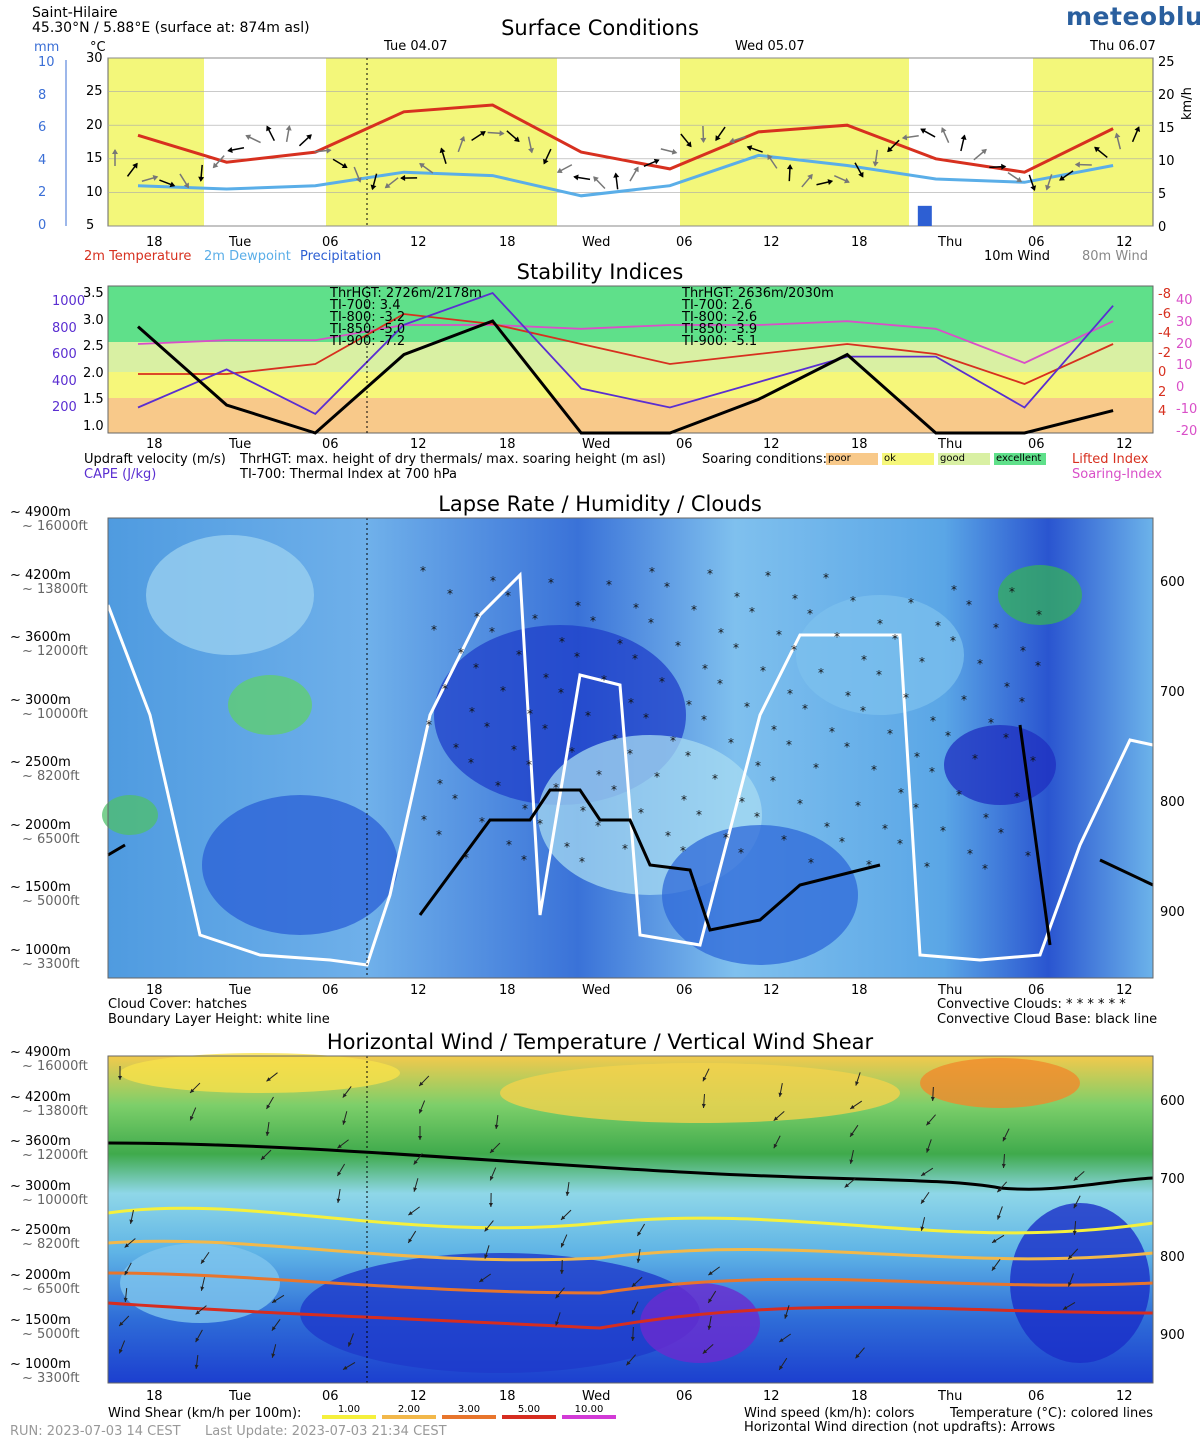 The image size is (1200, 1440). Describe the element at coordinates (1133, 16) in the screenshot. I see `meteoblue-logo: meteoblue` at that location.